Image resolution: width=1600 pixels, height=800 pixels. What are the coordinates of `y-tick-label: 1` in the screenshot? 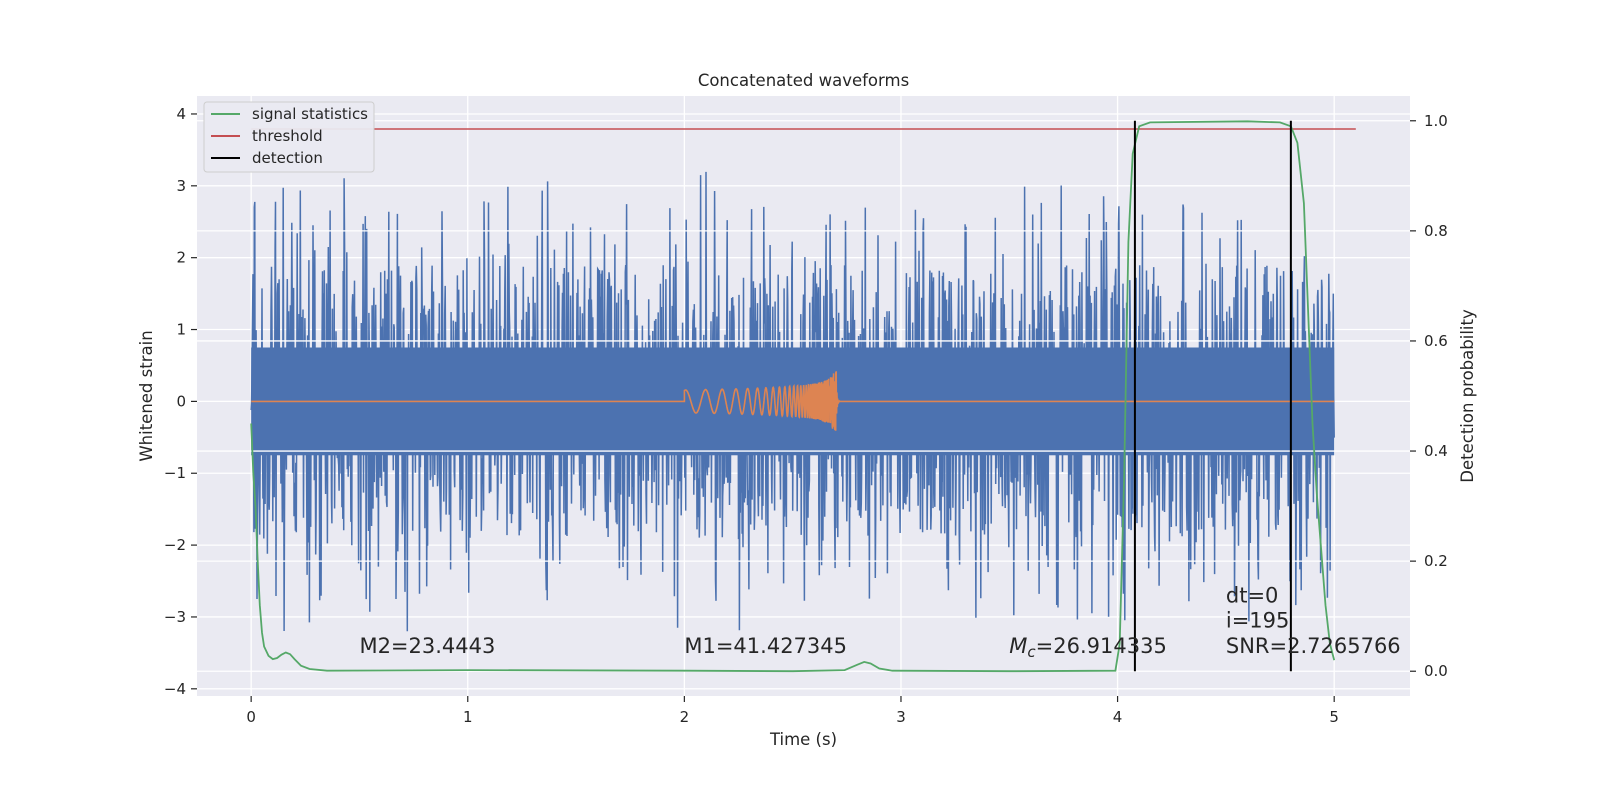 It's located at (181, 330).